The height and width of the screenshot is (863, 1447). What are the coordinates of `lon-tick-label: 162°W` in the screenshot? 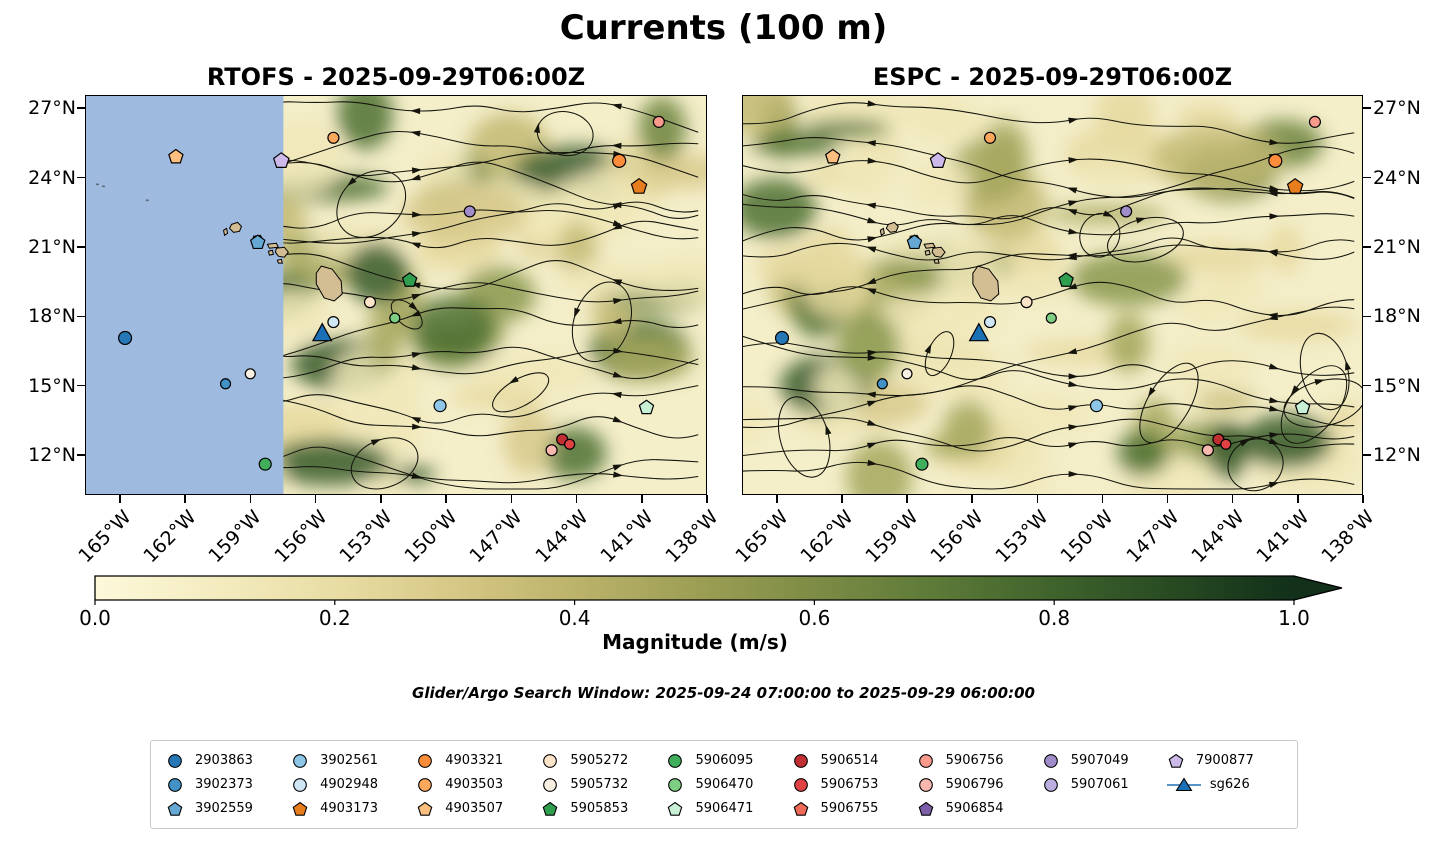 It's located at (827, 537).